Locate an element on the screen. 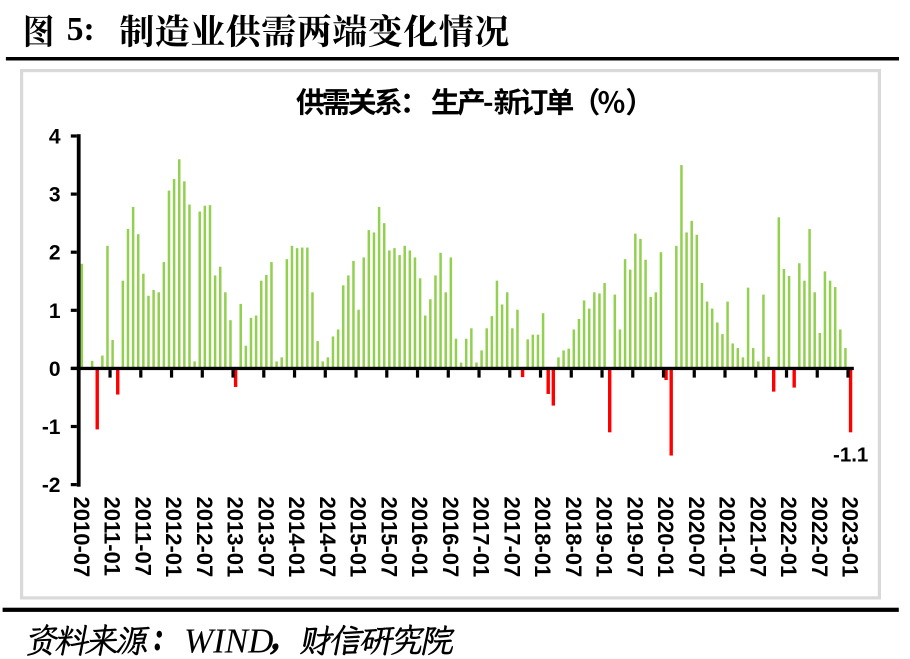 Image resolution: width=910 pixels, height=659 pixels. svg-text: 5: is located at coordinates (81, 29).